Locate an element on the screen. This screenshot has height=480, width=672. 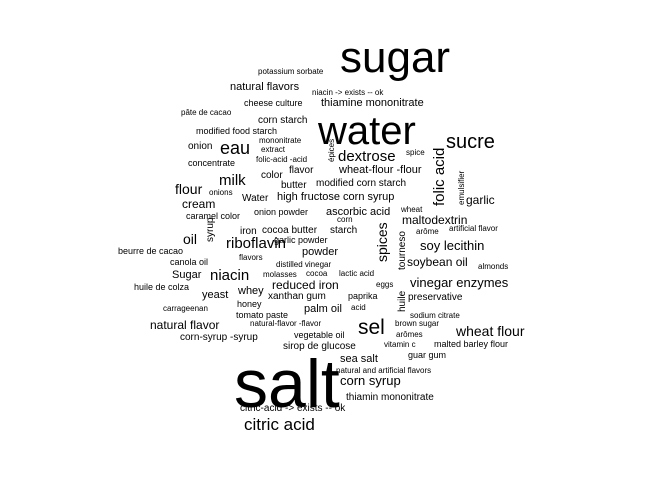
word-modified-food-starch: modified food starch is located at coordinates (237, 131).